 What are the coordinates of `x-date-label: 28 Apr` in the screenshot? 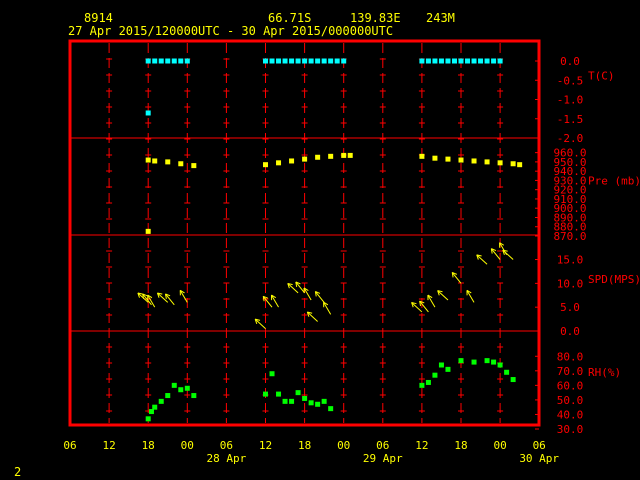 It's located at (227, 458).